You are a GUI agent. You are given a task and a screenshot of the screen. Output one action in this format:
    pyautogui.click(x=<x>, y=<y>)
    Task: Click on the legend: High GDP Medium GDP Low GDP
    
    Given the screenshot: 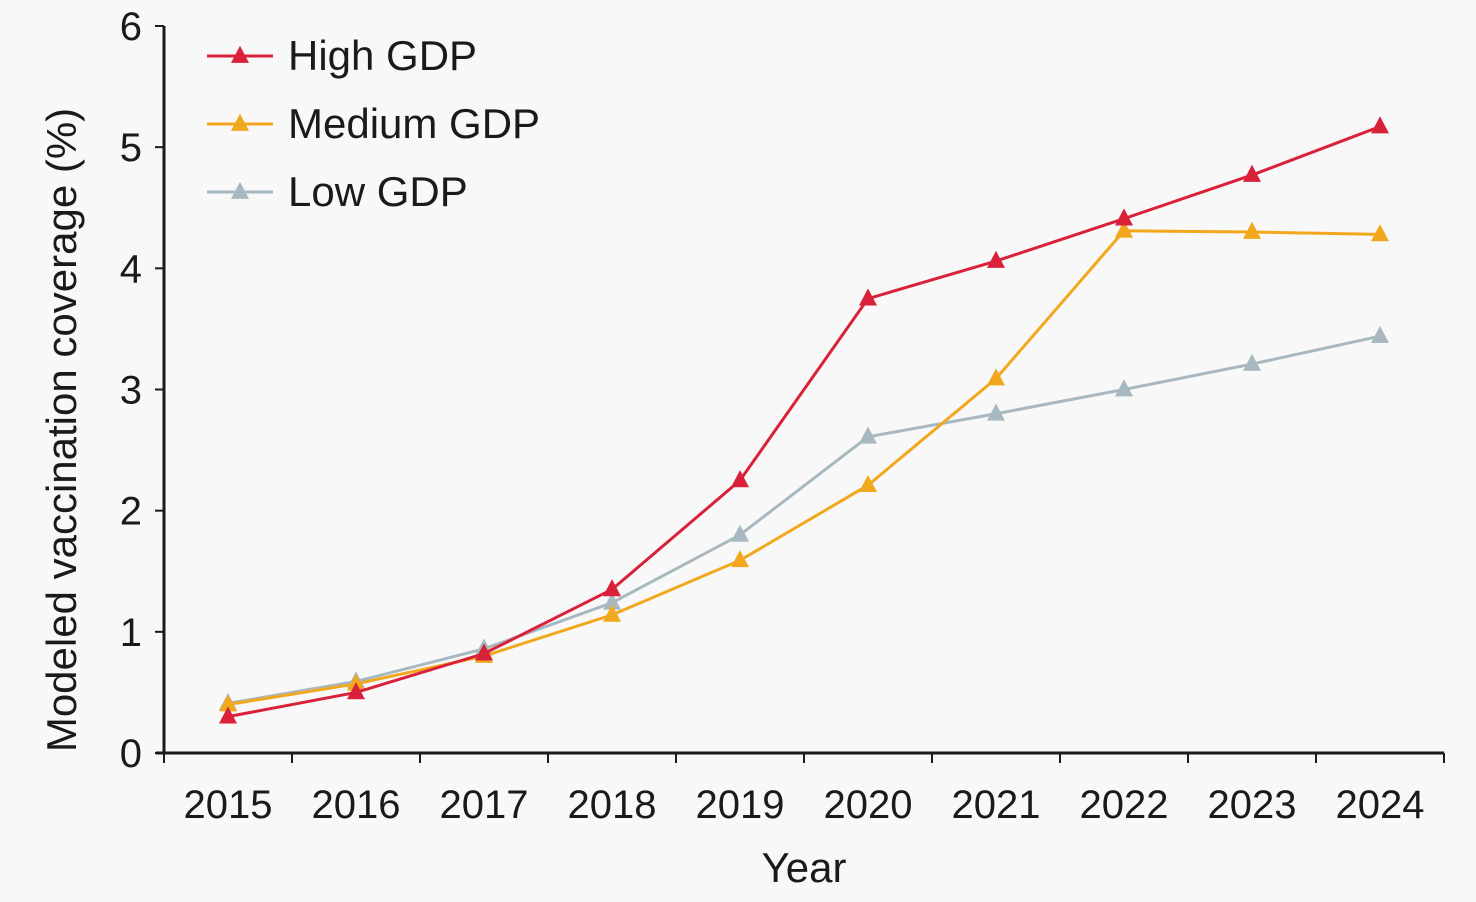 What is the action you would take?
    pyautogui.click(x=373, y=123)
    